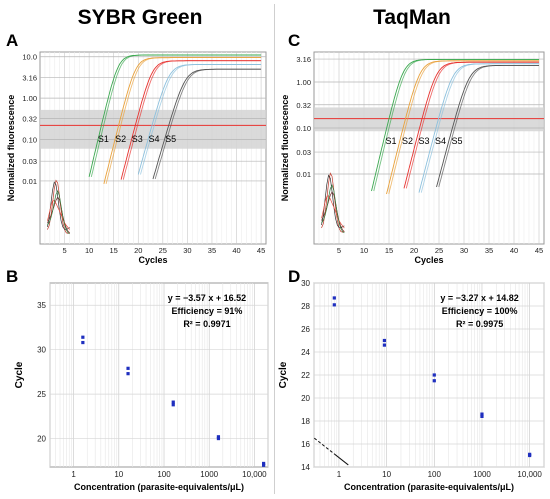 The height and width of the screenshot is (499, 550). Describe the element at coordinates (294, 40) in the screenshot. I see `panel-letter-c: C` at that location.